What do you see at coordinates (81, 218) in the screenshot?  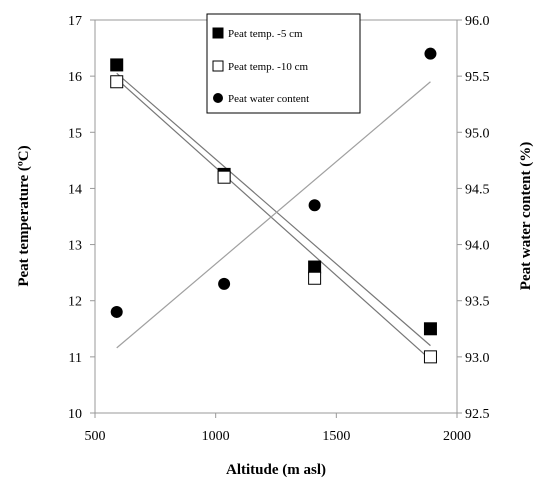 I see `y-axis-left: 10 11 12 13 14 15 16 17` at bounding box center [81, 218].